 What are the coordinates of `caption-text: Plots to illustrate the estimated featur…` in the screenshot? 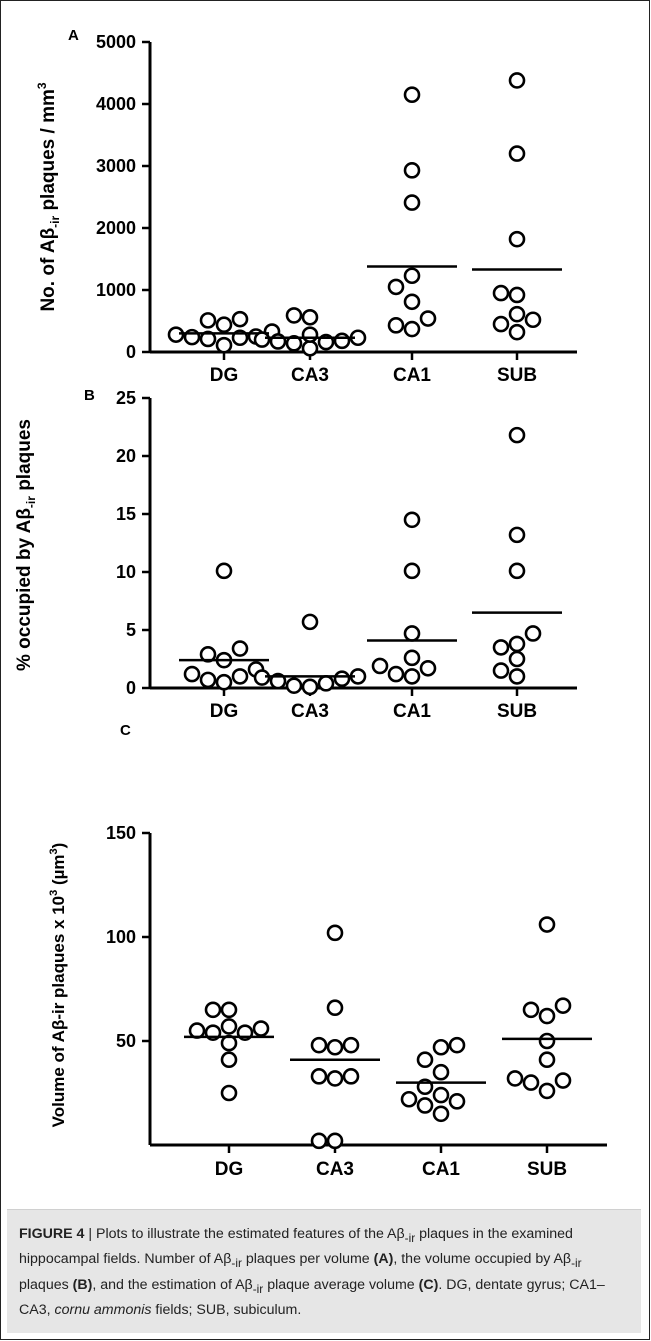 It's located at (250, 1234).